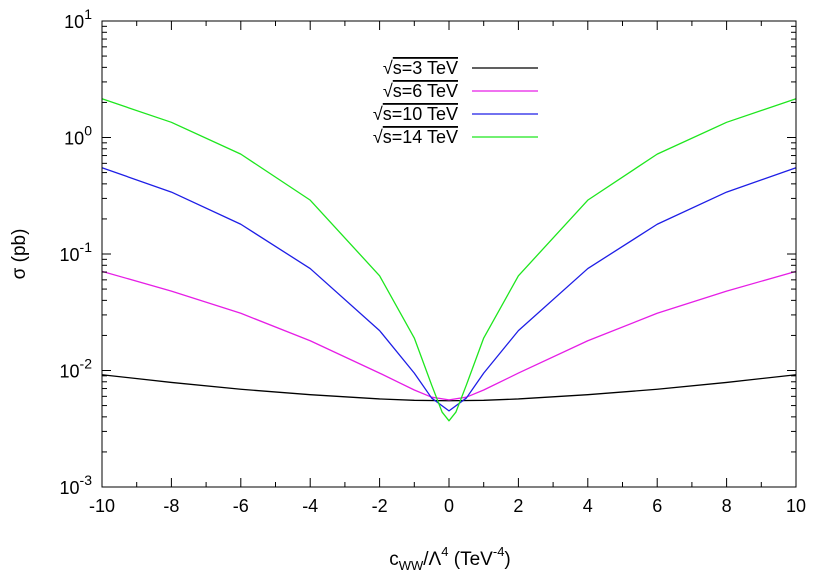 The image size is (830, 581). What do you see at coordinates (78, 136) in the screenshot?
I see `y-tick-label: 10⁰` at bounding box center [78, 136].